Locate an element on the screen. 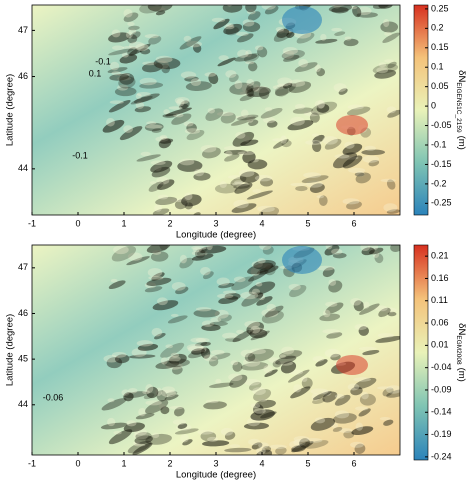 The height and width of the screenshot is (480, 474). x-tick-label: 6 is located at coordinates (353, 463).